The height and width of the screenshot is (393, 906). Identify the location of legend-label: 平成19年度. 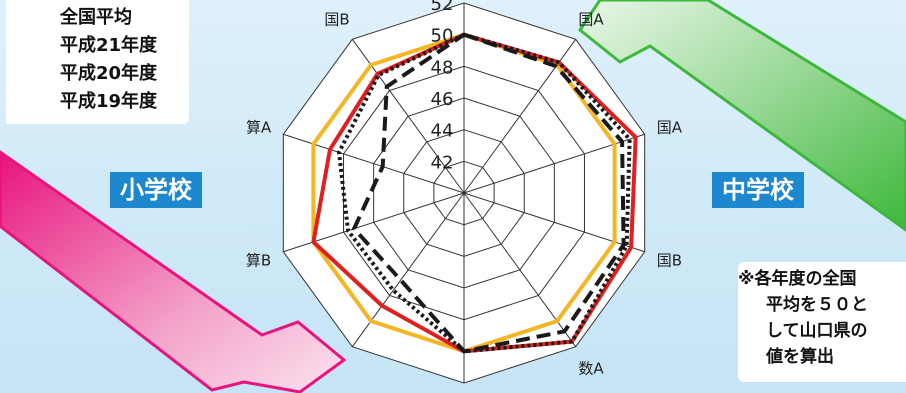
(109, 101).